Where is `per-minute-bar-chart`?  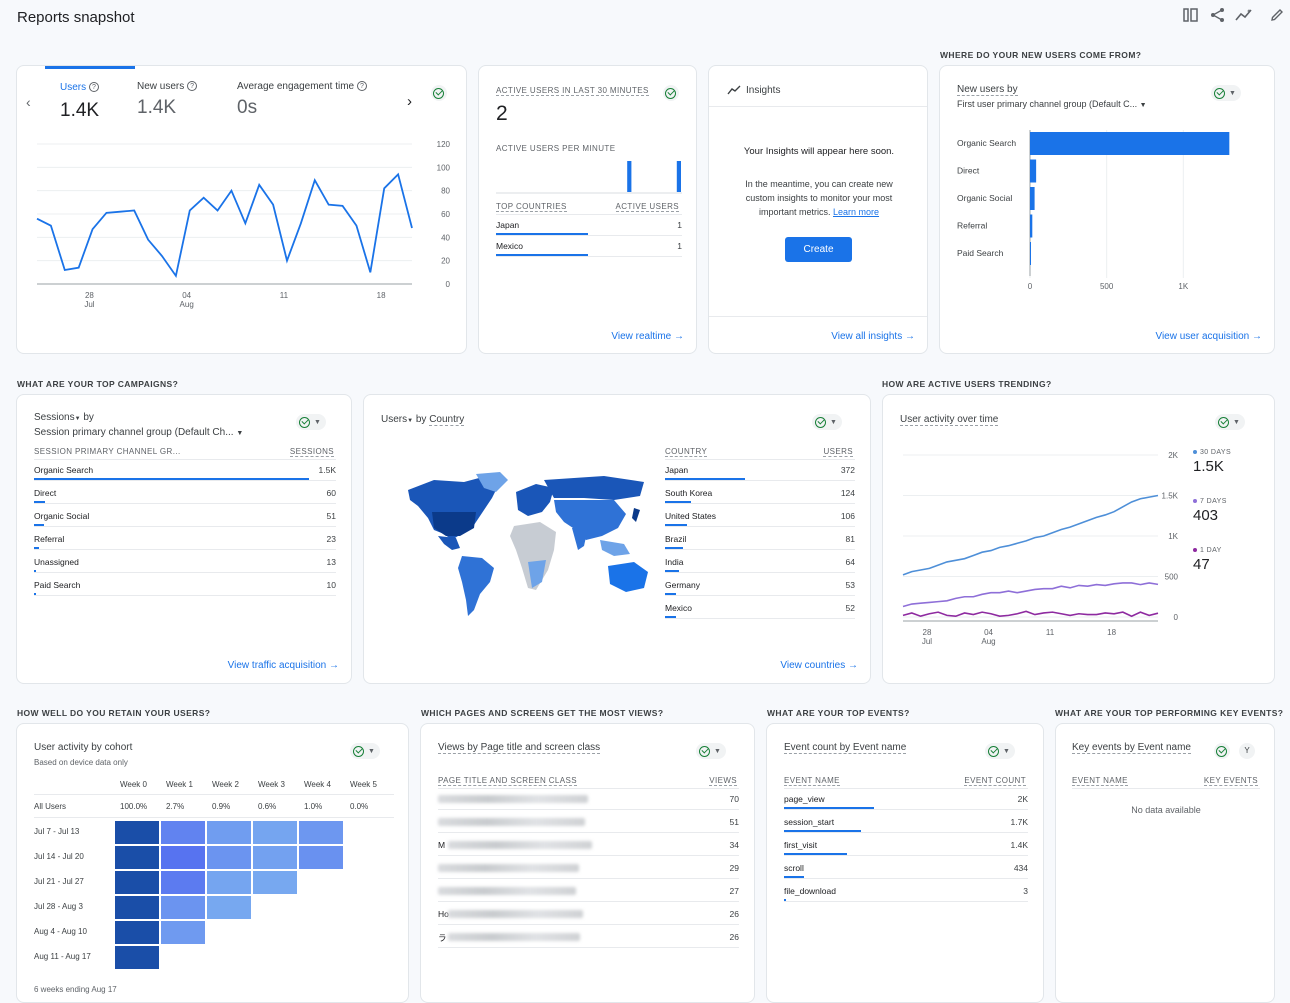
per-minute-bar-chart is located at coordinates (589, 177).